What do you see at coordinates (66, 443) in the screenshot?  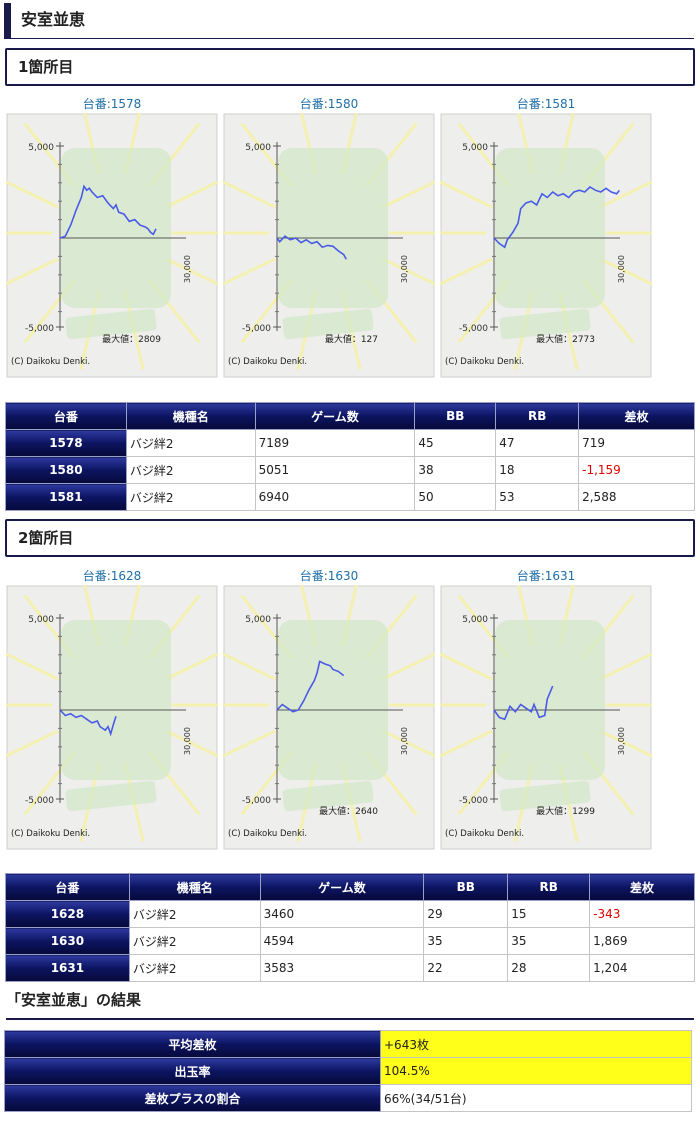 I see `machine-no-cell: 1578` at bounding box center [66, 443].